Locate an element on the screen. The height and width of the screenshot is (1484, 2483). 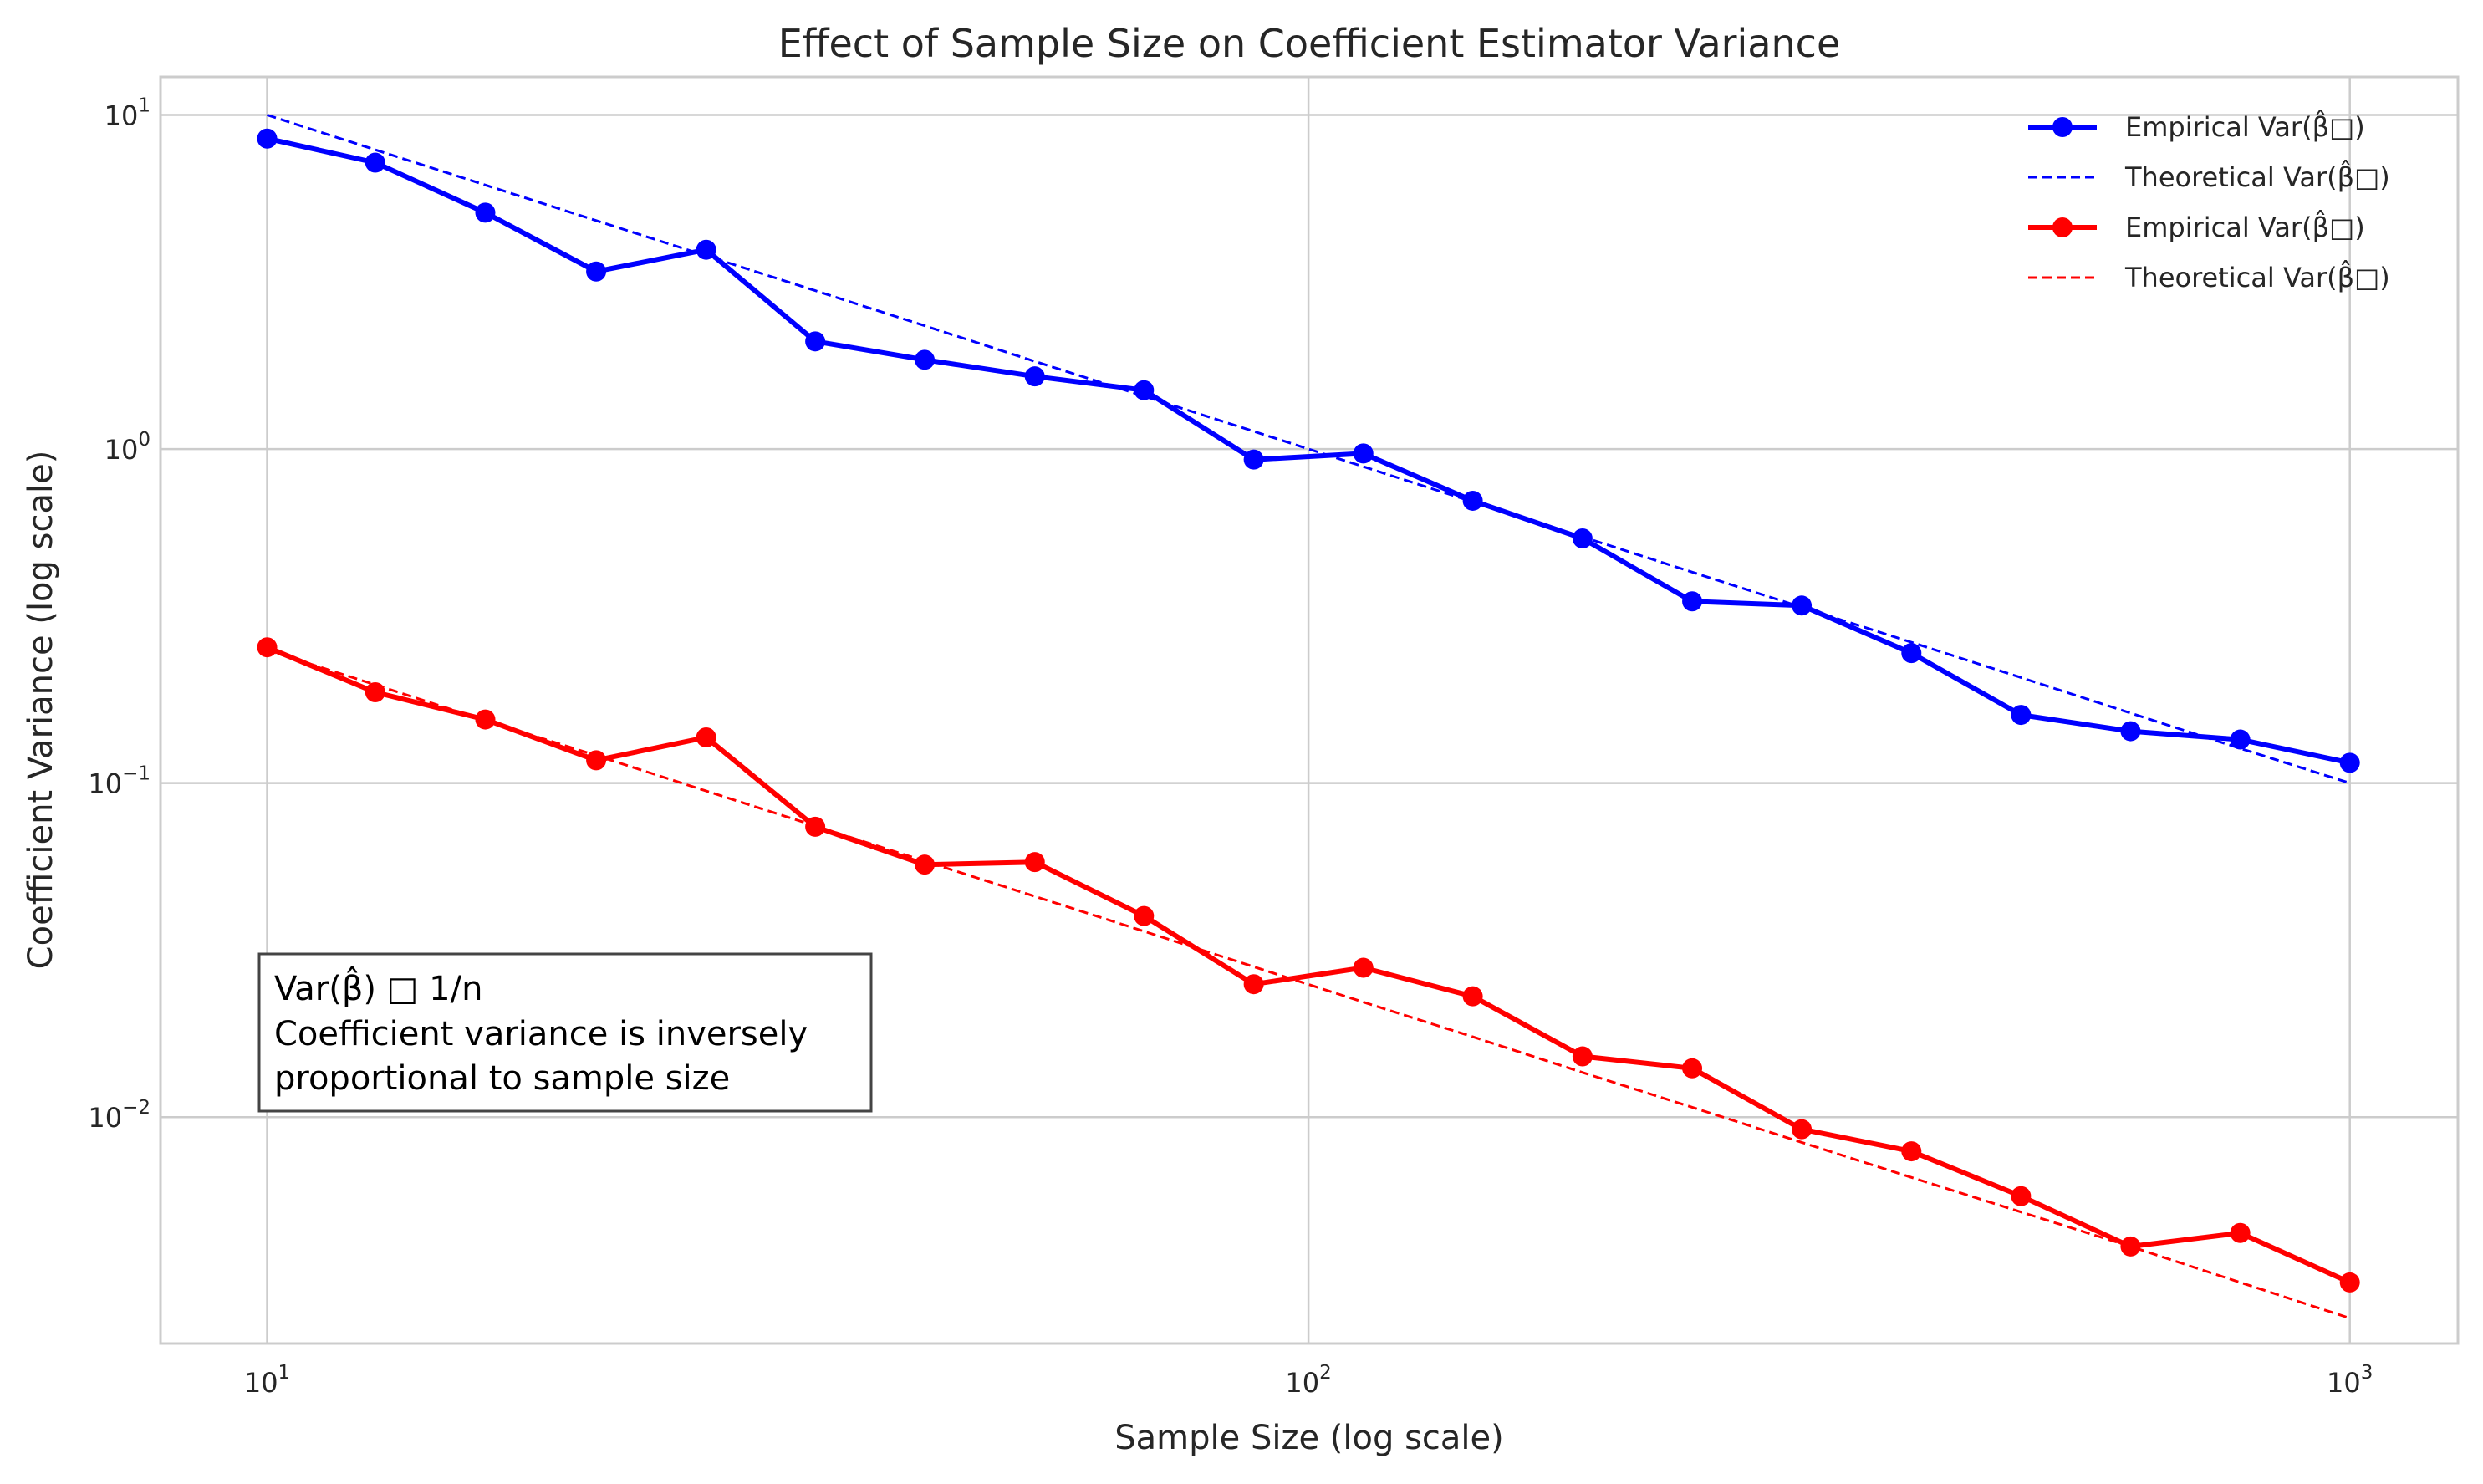
annotation-line-3: proportional to sample size is located at coordinates (502, 1078).